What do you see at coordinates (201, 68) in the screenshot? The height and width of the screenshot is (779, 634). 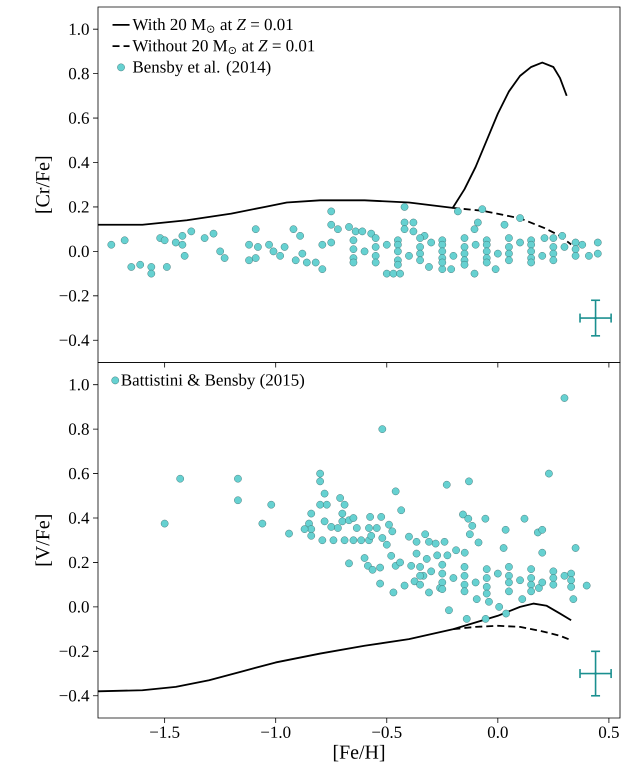 I see `legend-label: Bensby et al. (2014)` at bounding box center [201, 68].